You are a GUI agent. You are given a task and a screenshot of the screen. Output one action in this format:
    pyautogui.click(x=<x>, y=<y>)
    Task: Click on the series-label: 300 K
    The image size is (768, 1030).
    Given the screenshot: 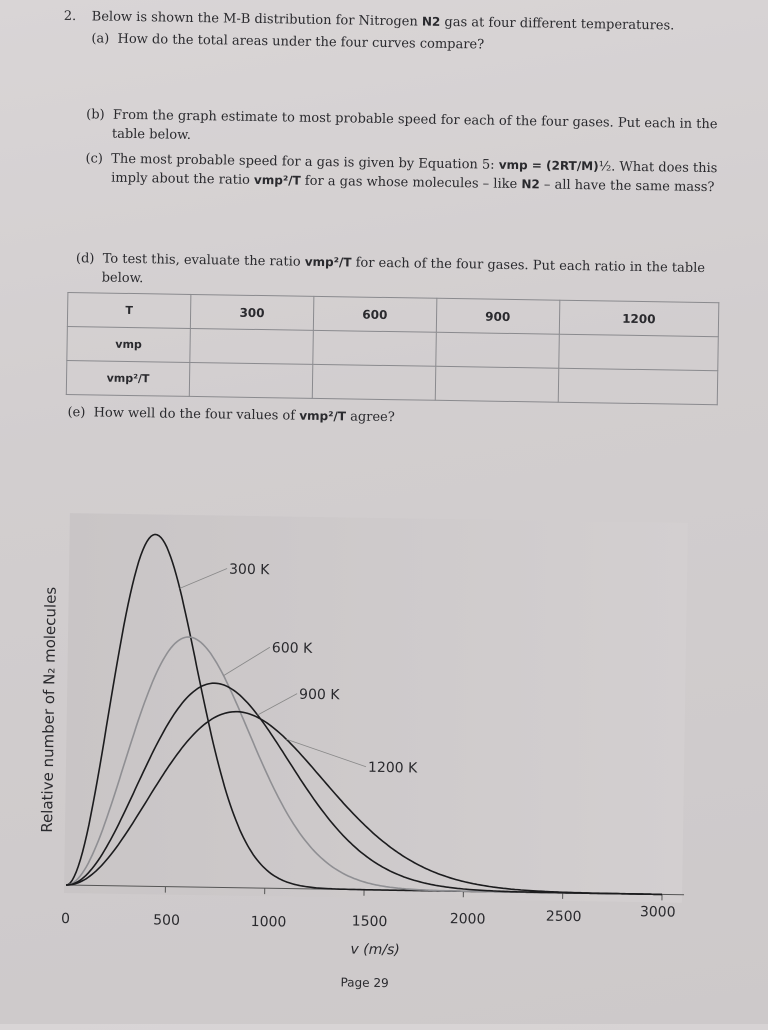 What is the action you would take?
    pyautogui.click(x=249, y=570)
    